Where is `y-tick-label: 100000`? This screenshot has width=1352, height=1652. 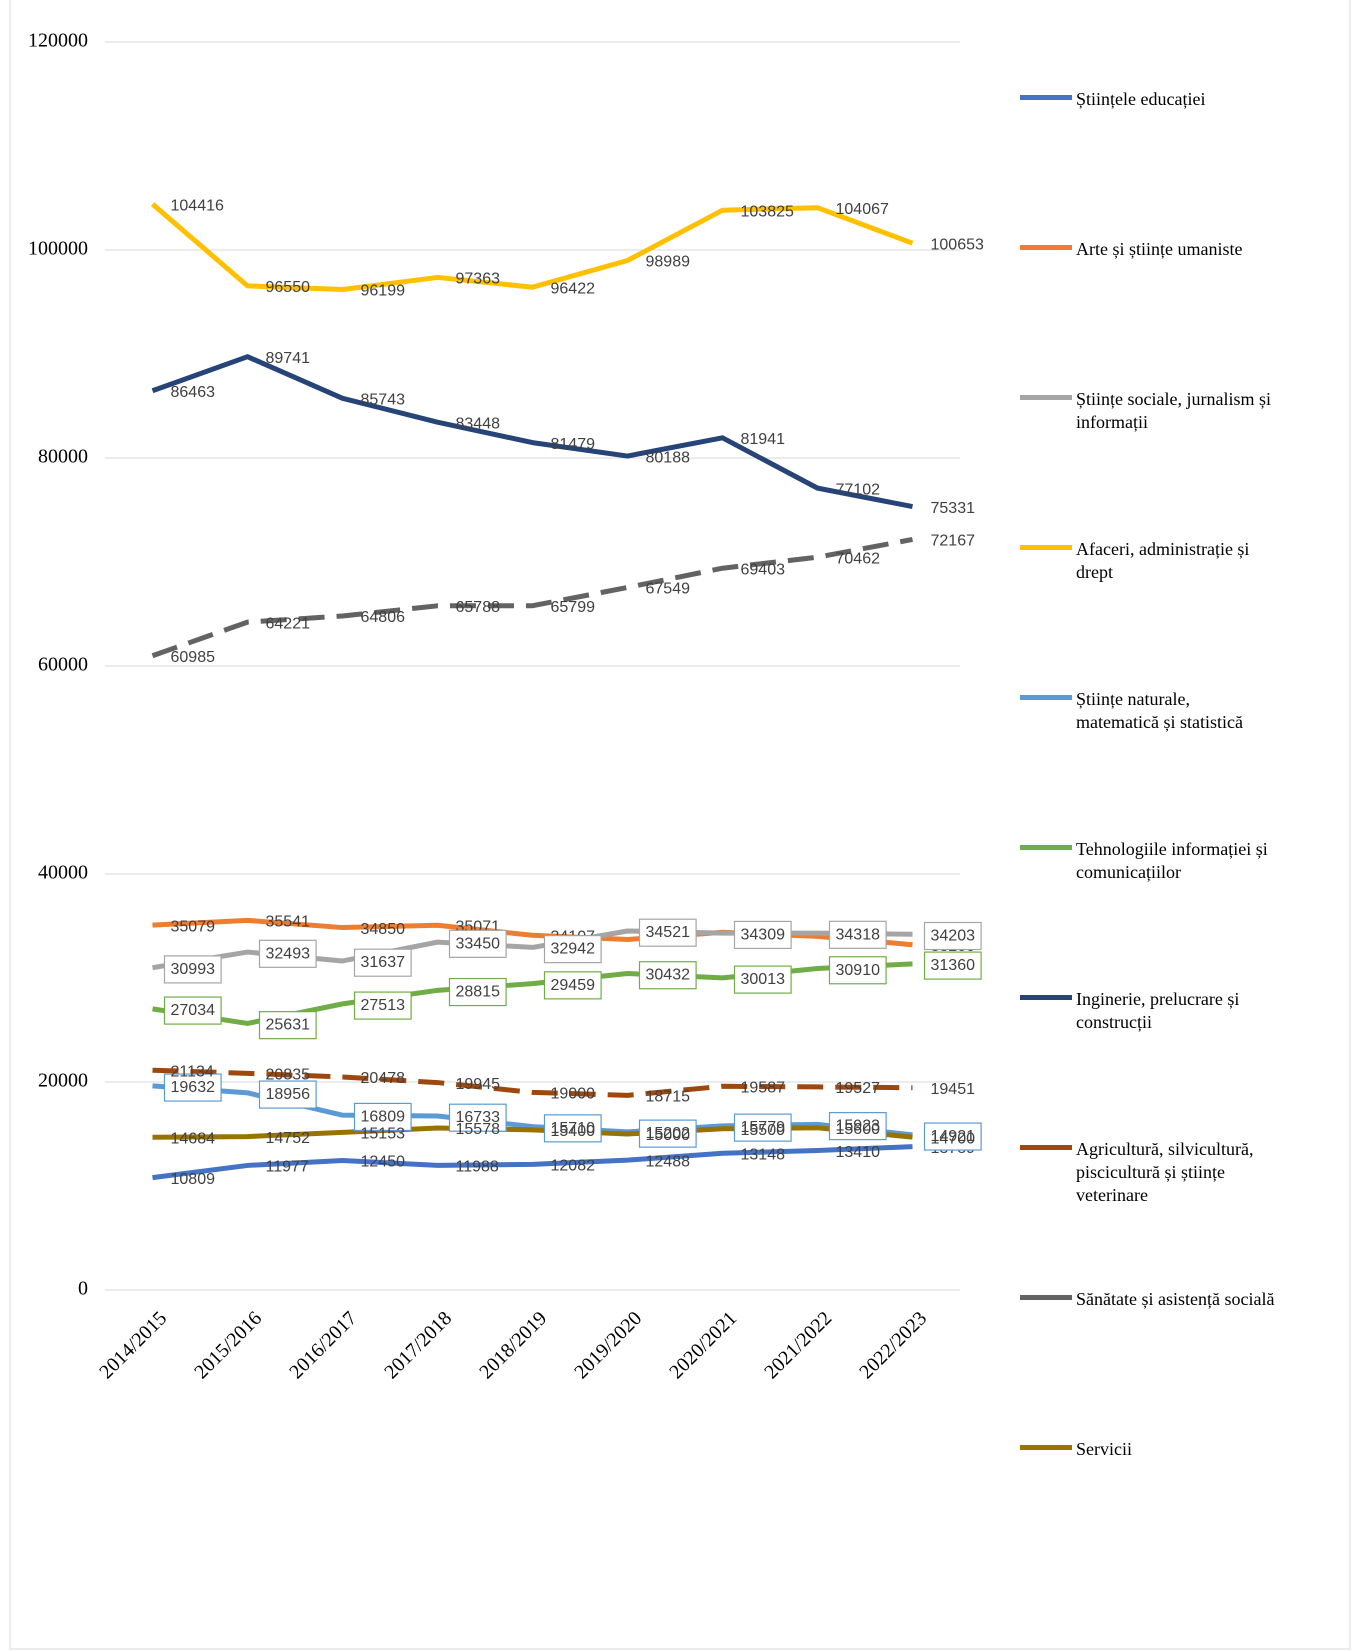
y-tick-label: 100000 is located at coordinates (58, 249).